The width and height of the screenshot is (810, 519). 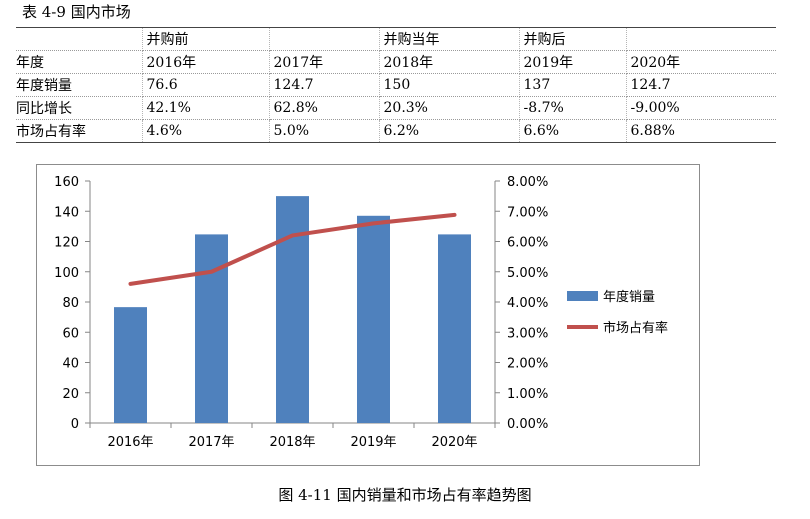 I want to click on table-cell: 6.88%, so click(x=701, y=131).